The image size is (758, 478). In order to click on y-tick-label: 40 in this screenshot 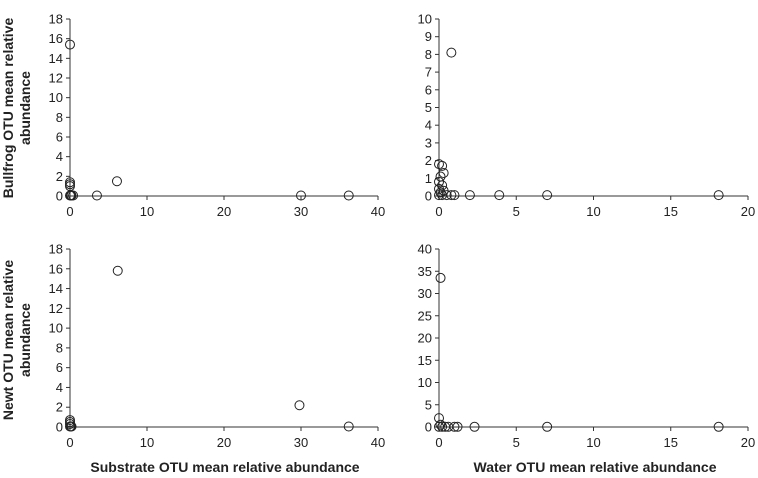, I will do `click(425, 249)`.